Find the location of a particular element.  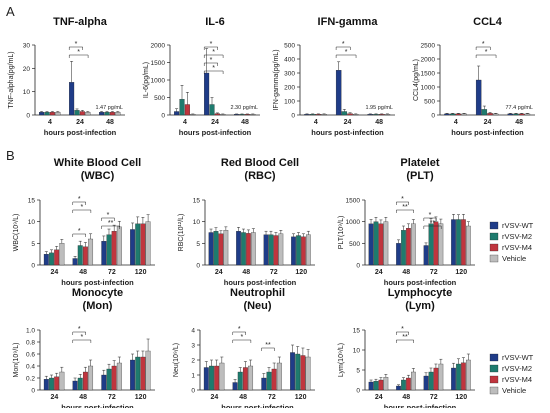

chart-subtitle: (Mon) is located at coordinates (98, 306).